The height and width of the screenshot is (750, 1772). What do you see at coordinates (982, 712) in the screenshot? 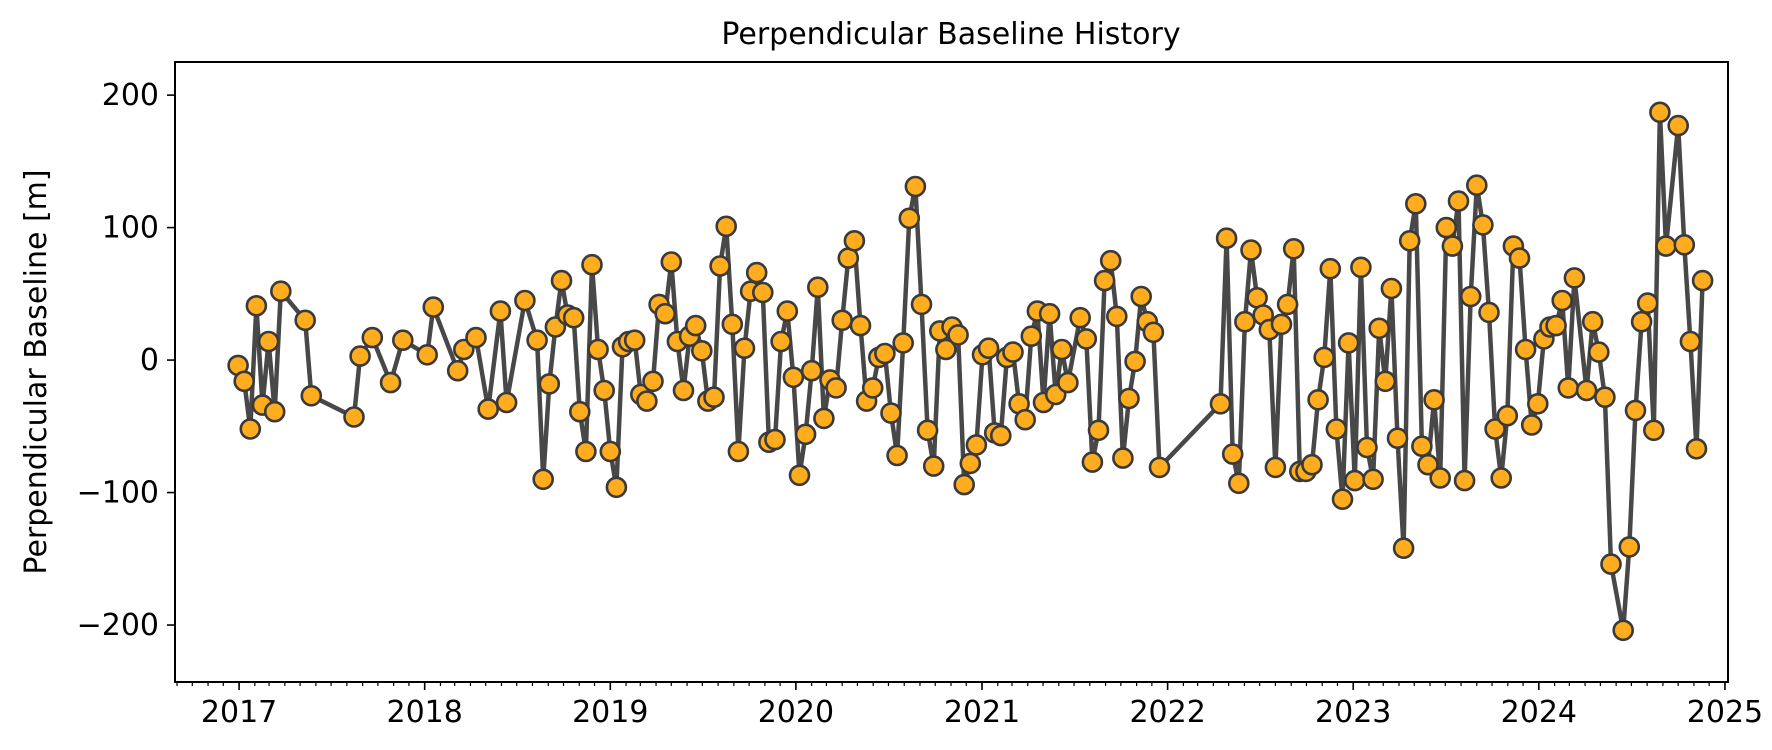
I see `x-tick-label: 2021` at bounding box center [982, 712].